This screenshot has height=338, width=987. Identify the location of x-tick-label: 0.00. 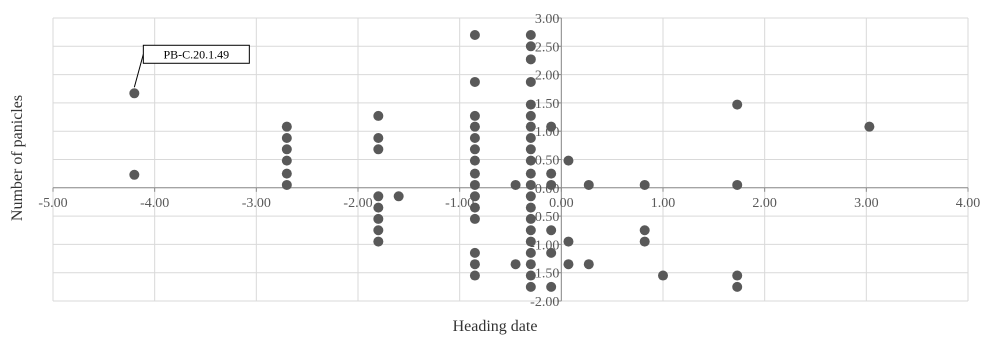
(561, 203).